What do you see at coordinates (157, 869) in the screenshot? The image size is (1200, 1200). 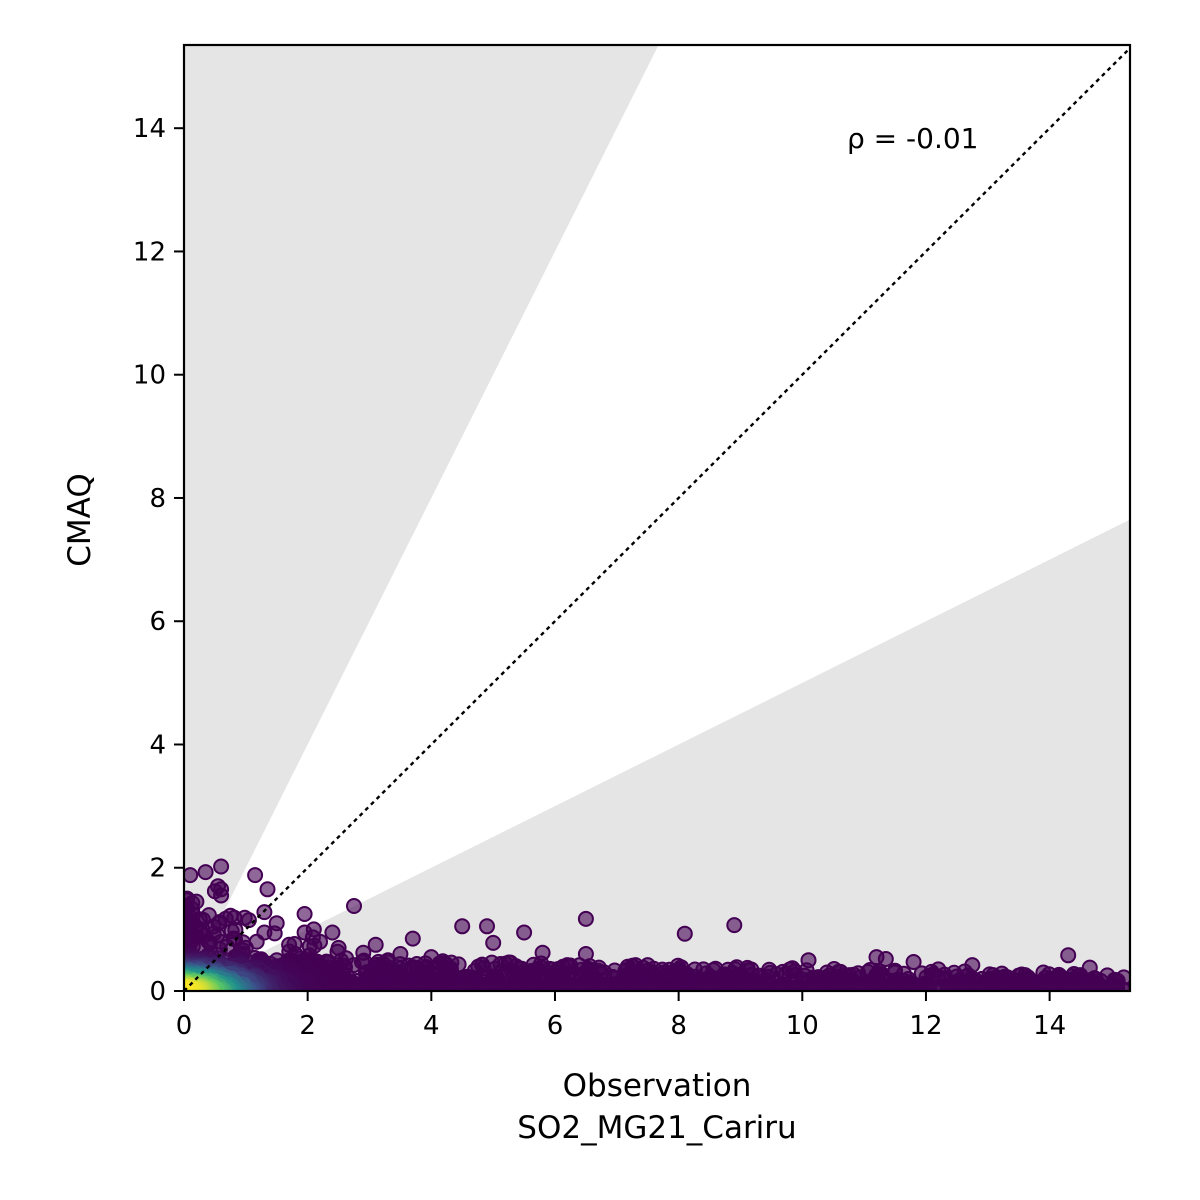 I see `y-tick-label: 2` at bounding box center [157, 869].